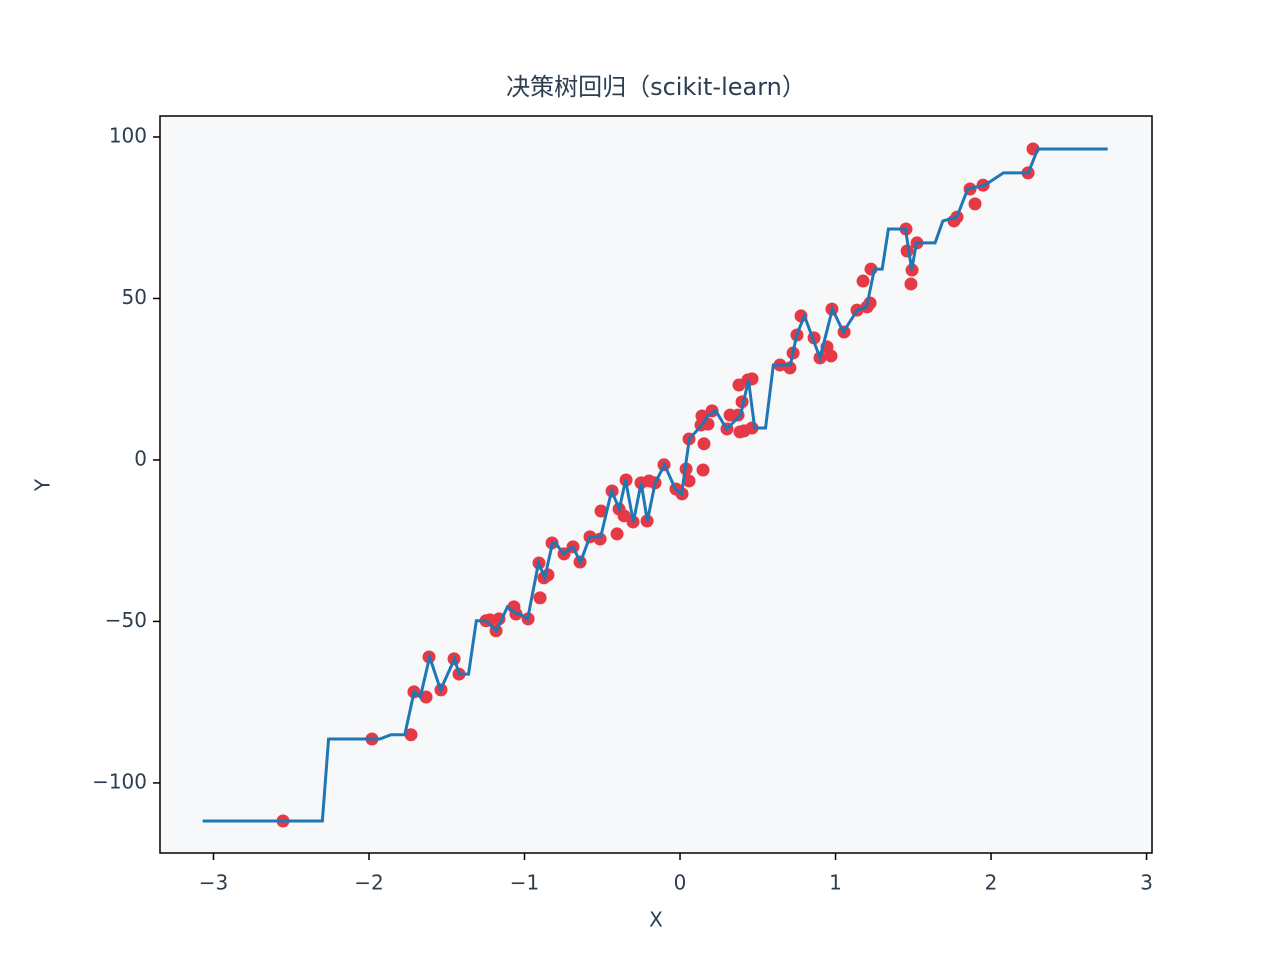 This screenshot has height=960, width=1280. I want to click on chart-title: 决策树回归（scikit-learn）, so click(656, 87).